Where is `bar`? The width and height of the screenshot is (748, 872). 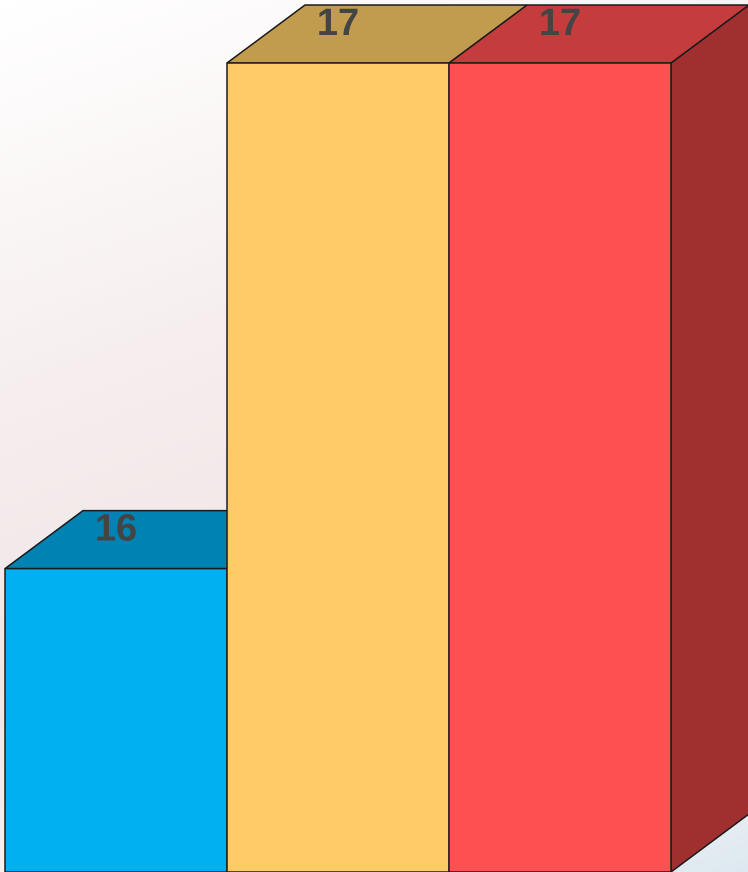
bar is located at coordinates (116, 719).